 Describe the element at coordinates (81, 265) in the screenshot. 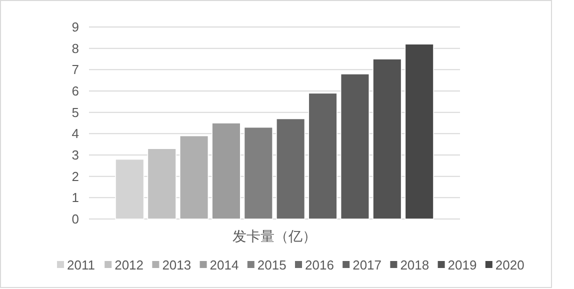

I see `legend-label: 2011` at that location.